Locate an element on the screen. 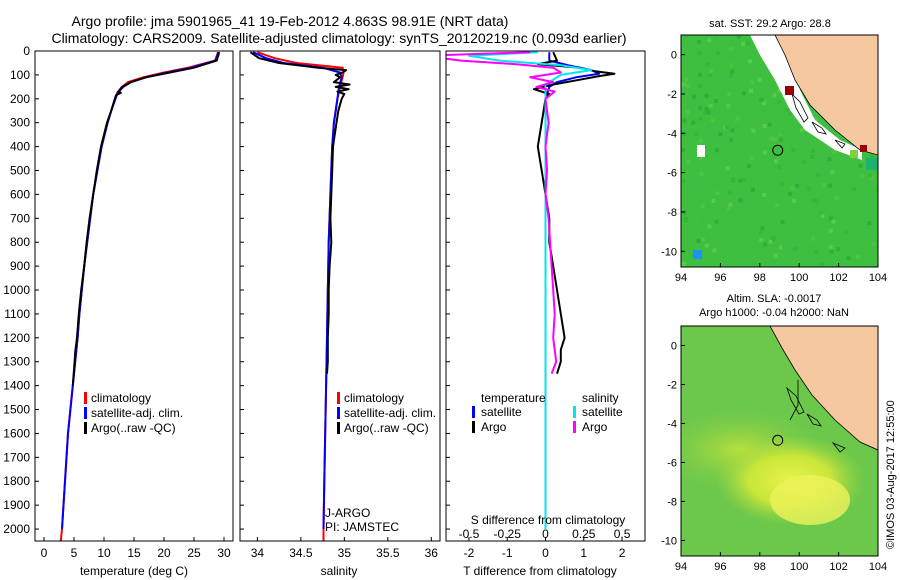 Image resolution: width=900 pixels, height=580 pixels. y-tick-label: 200 is located at coordinates (20, 99).